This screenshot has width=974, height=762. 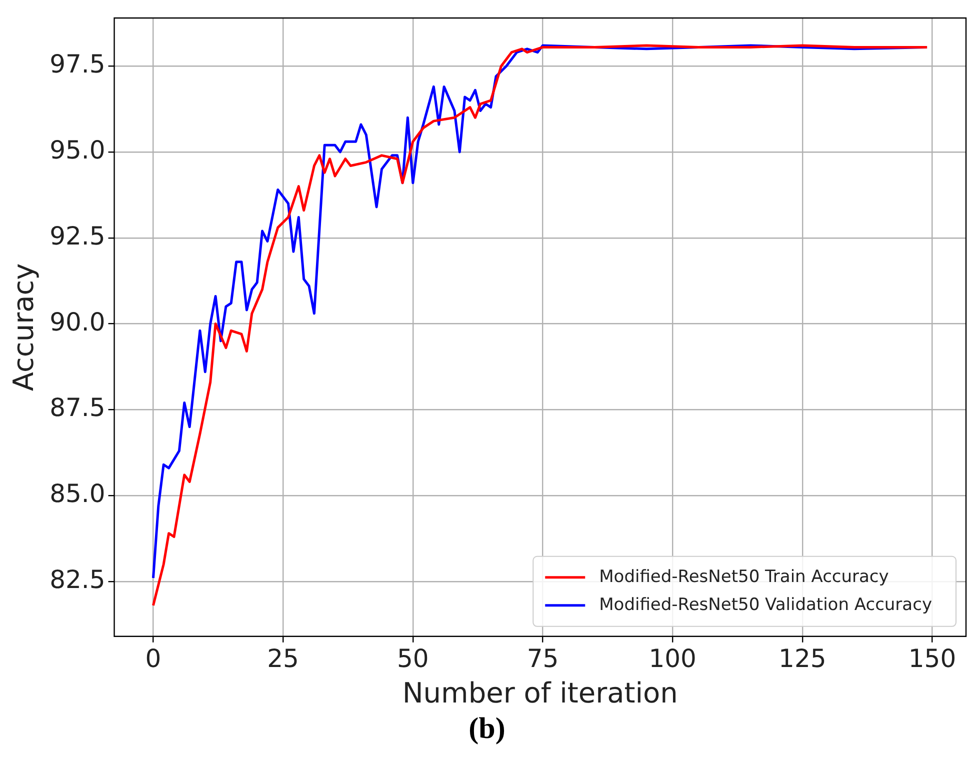 I want to click on y-tick-label: 92.5, so click(x=78, y=235).